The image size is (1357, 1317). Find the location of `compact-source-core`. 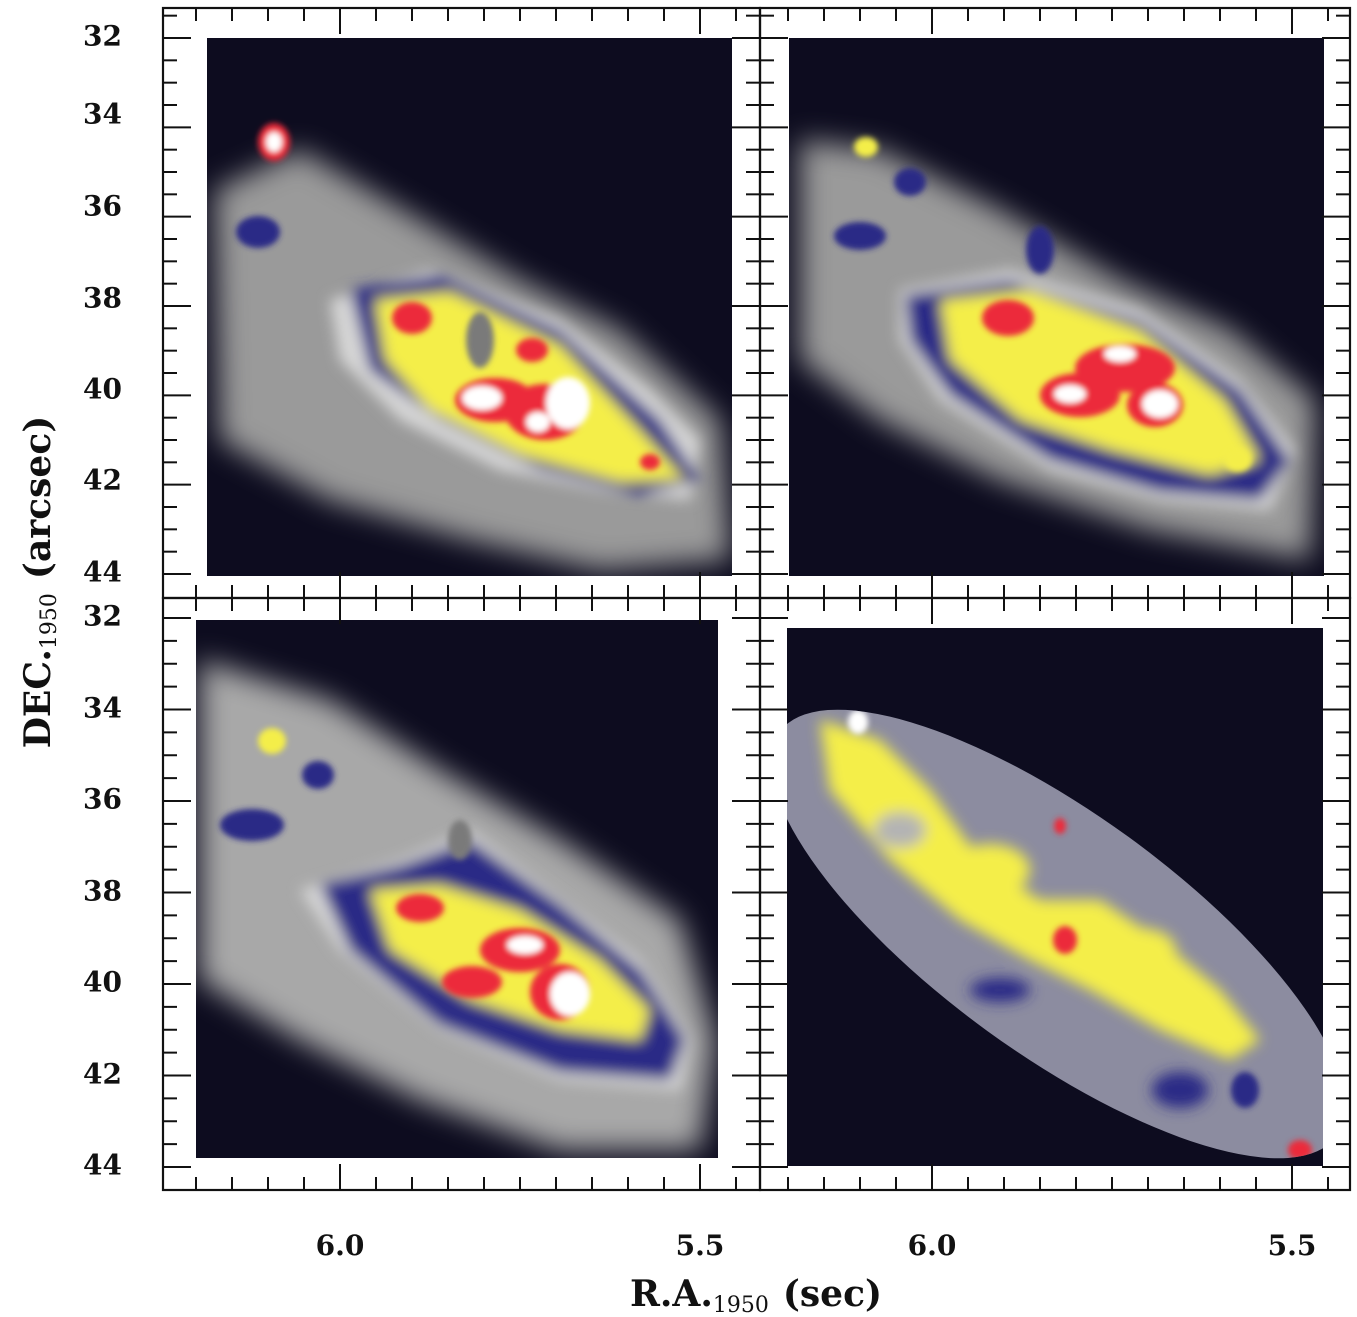

compact-source-core is located at coordinates (274, 142).